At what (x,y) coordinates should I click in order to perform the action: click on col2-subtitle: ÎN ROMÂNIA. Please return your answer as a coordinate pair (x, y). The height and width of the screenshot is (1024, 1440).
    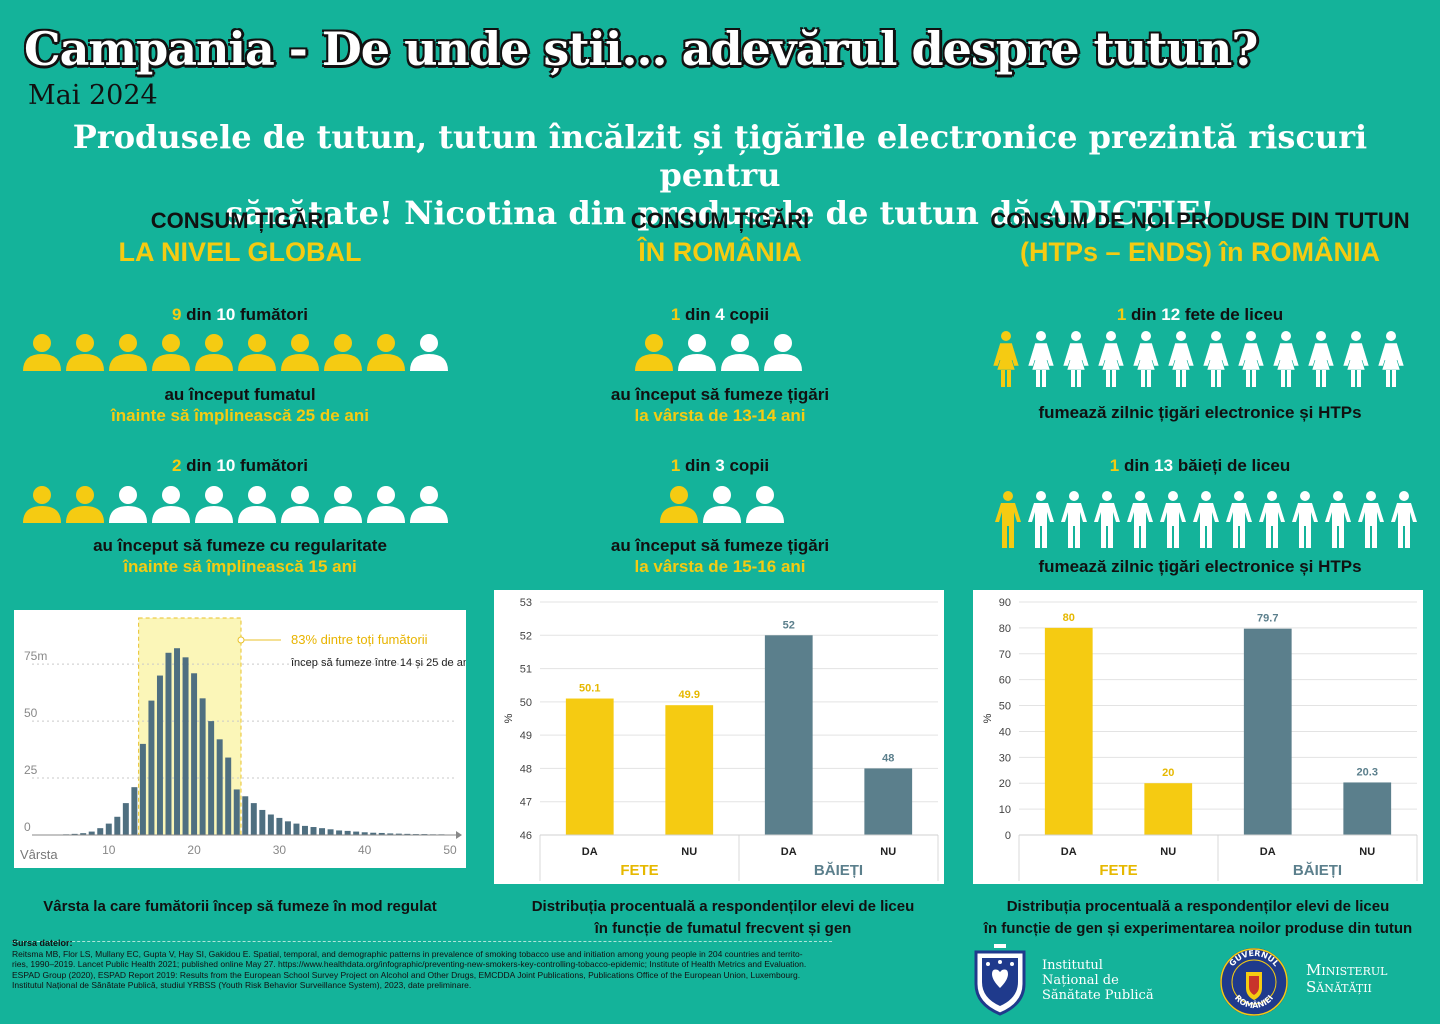
    Looking at the image, I should click on (720, 252).